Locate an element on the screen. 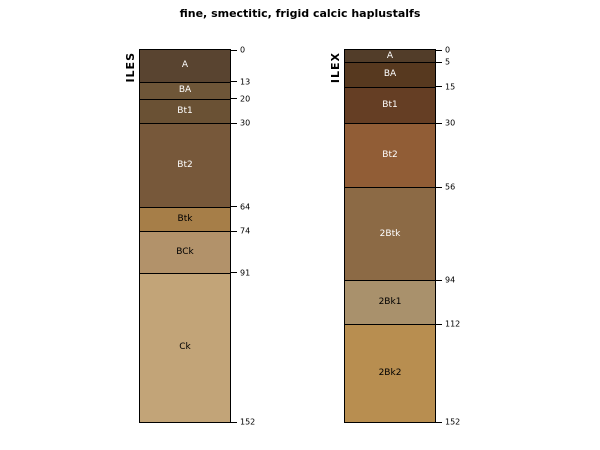 The width and height of the screenshot is (600, 450). depth-label: 5 is located at coordinates (448, 62).